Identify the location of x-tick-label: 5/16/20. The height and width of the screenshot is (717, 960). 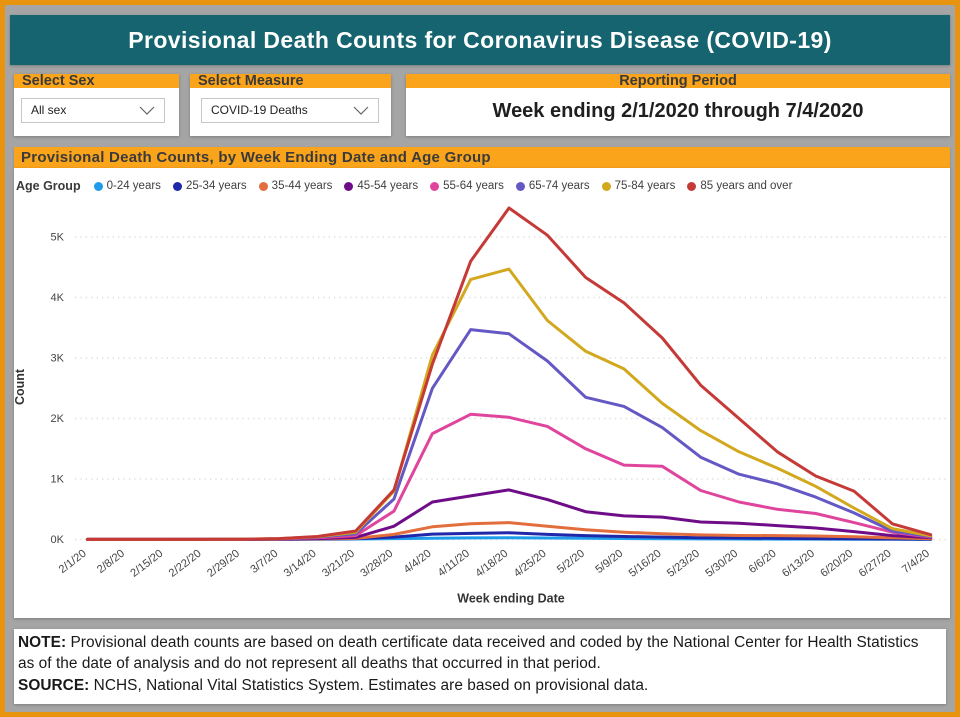
(645, 564).